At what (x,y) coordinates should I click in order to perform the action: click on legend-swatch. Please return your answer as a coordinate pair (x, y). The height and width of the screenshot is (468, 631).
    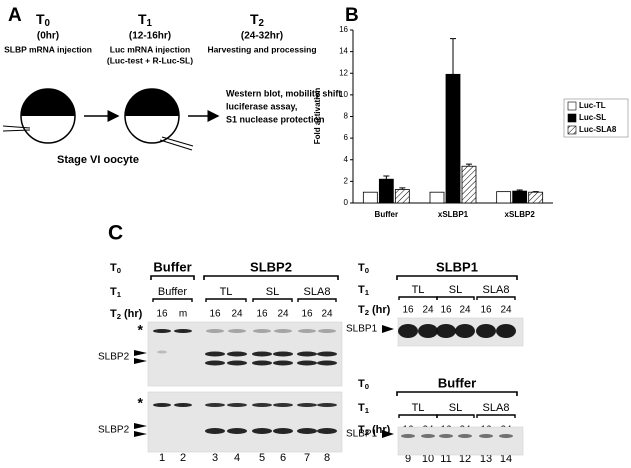
    Looking at the image, I should click on (572, 130).